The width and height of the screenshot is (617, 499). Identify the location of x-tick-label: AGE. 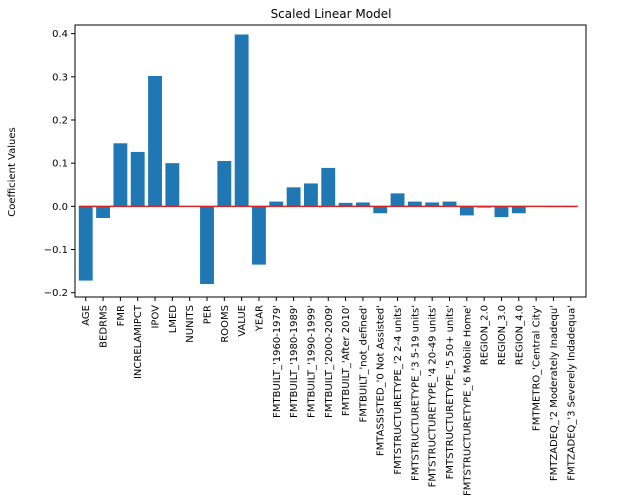
(86, 315).